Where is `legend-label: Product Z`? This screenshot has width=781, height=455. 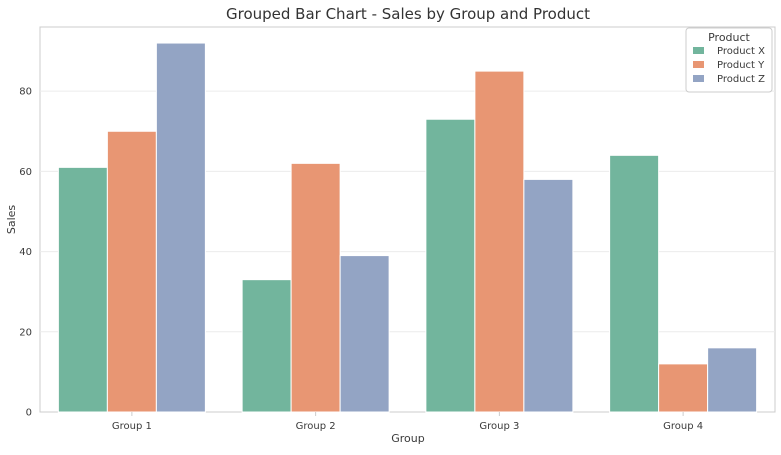 legend-label: Product Z is located at coordinates (741, 79).